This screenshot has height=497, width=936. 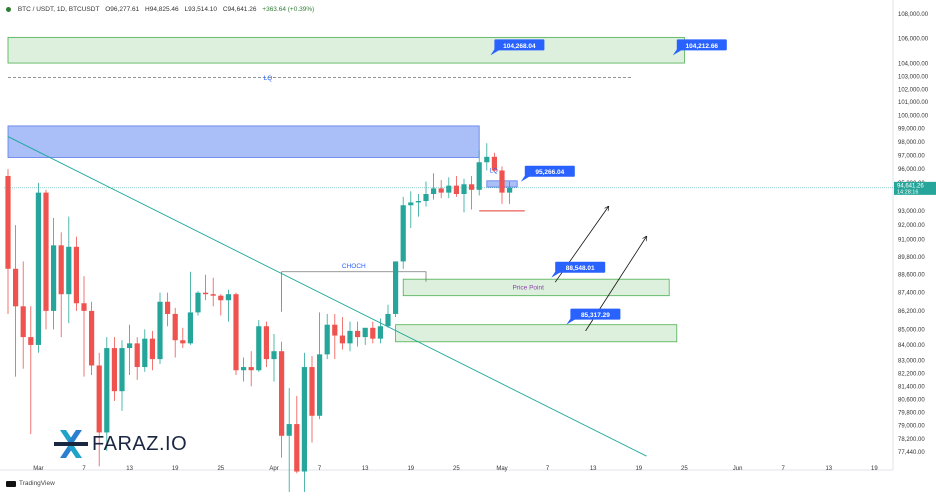 What do you see at coordinates (243, 141) in the screenshot?
I see `blue-zone` at bounding box center [243, 141].